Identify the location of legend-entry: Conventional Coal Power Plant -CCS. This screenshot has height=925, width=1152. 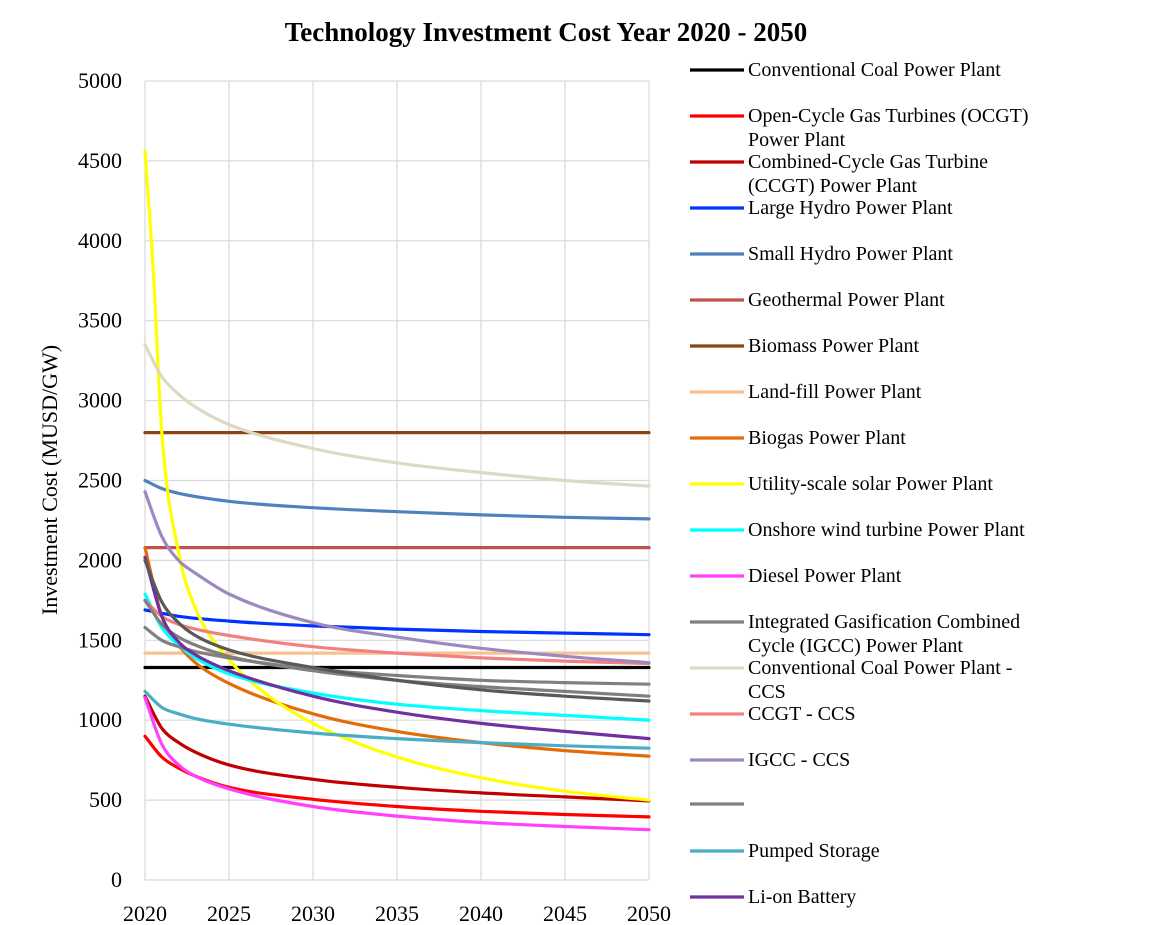
(851, 680).